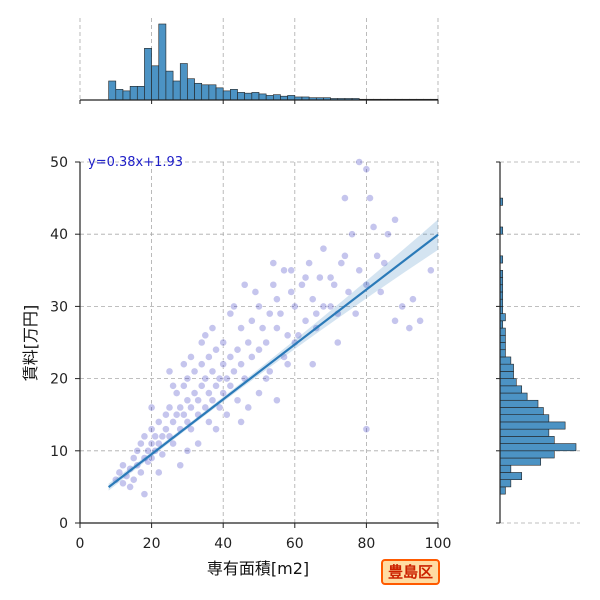 Image resolution: width=600 pixels, height=600 pixels. Describe the element at coordinates (59, 307) in the screenshot. I see `y-tick-label: 30` at that location.